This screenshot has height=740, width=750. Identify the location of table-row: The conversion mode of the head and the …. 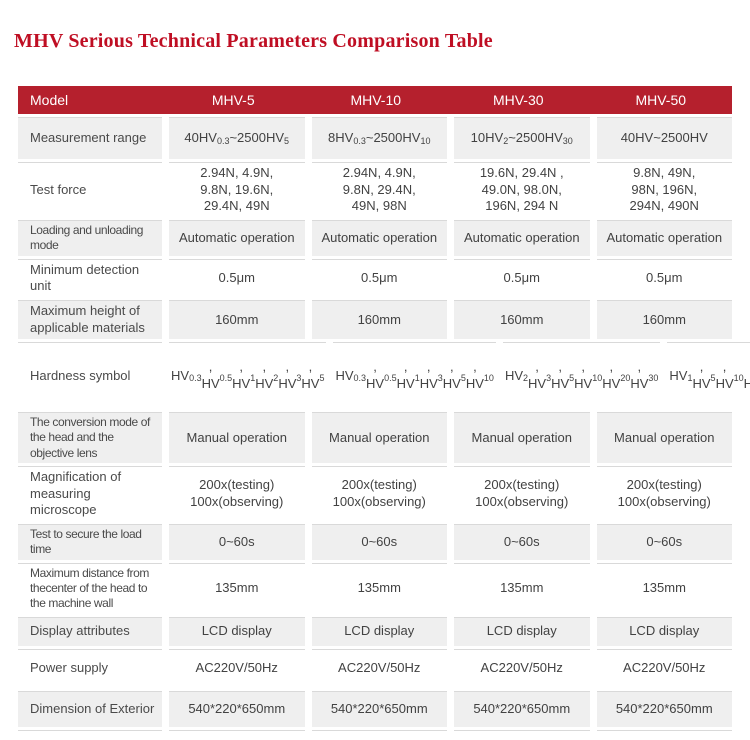
(375, 437).